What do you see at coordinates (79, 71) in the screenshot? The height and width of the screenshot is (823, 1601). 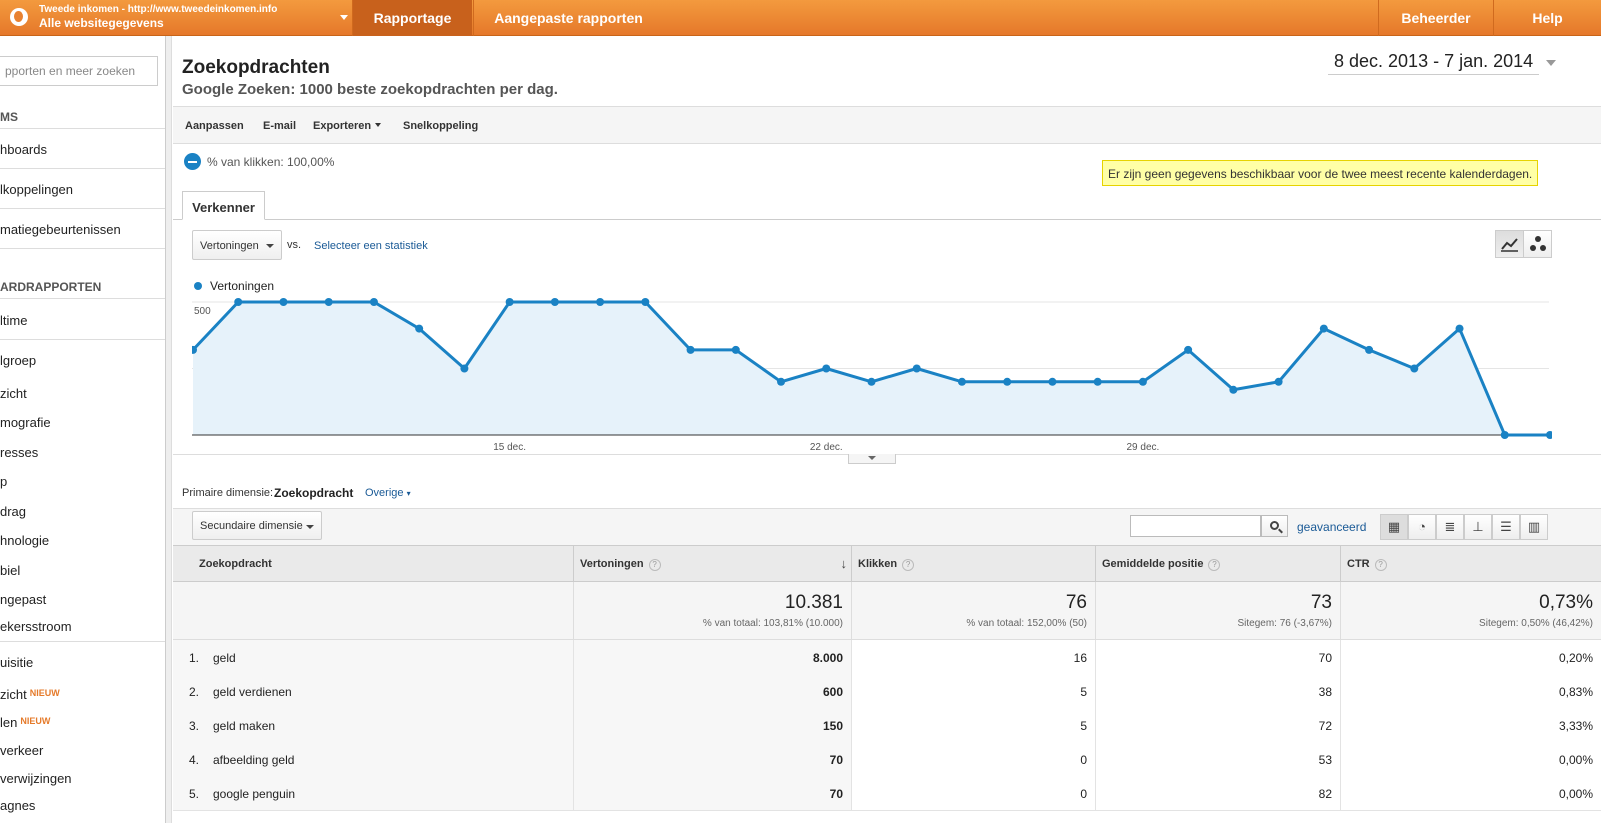 I see `sidebar-search-input: pporten en meer zoeken` at bounding box center [79, 71].